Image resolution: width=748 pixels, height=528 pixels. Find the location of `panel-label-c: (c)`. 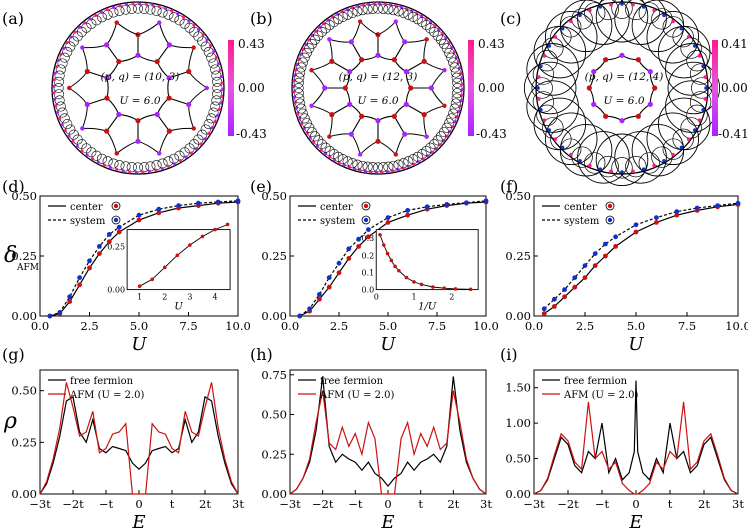

panel-label-c: (c) is located at coordinates (510, 18).